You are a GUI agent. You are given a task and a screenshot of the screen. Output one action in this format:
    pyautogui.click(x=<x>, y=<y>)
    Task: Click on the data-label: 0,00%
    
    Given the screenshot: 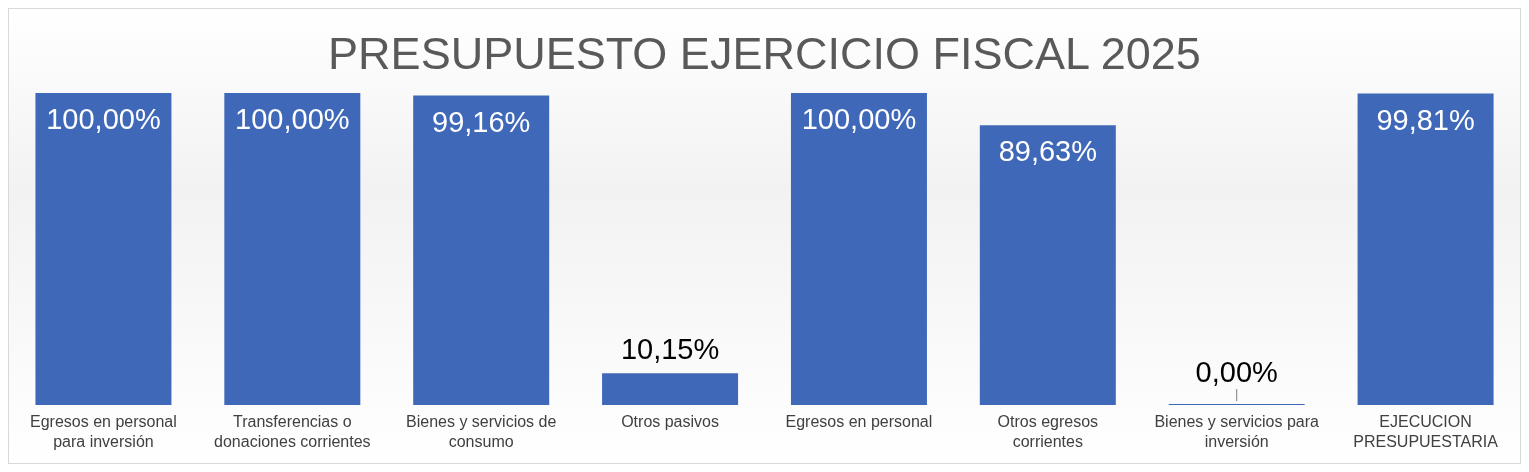 What is the action you would take?
    pyautogui.click(x=1236, y=372)
    